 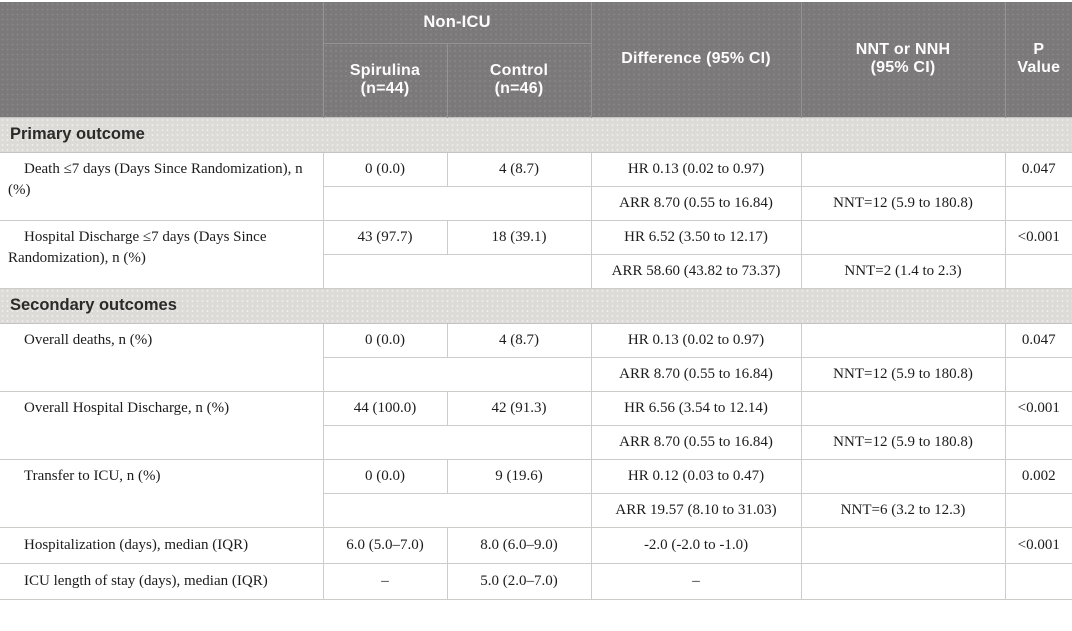 What do you see at coordinates (696, 408) in the screenshot?
I see `overall-discharge-difference-cell: HR 6.56 (3.54 to 12.14)` at bounding box center [696, 408].